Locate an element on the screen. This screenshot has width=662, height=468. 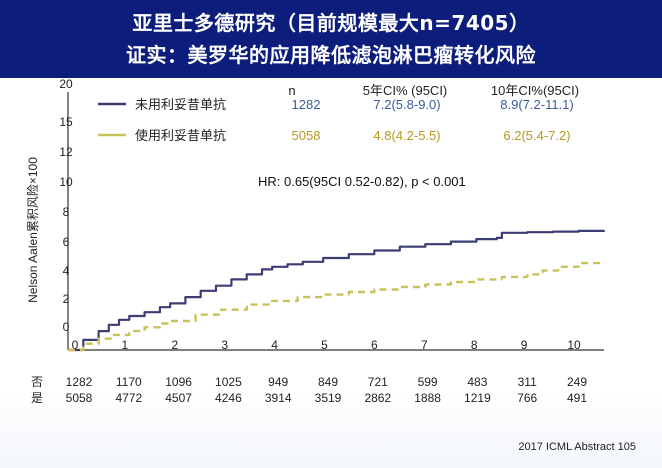
y-tick-label: 20 is located at coordinates (66, 84).